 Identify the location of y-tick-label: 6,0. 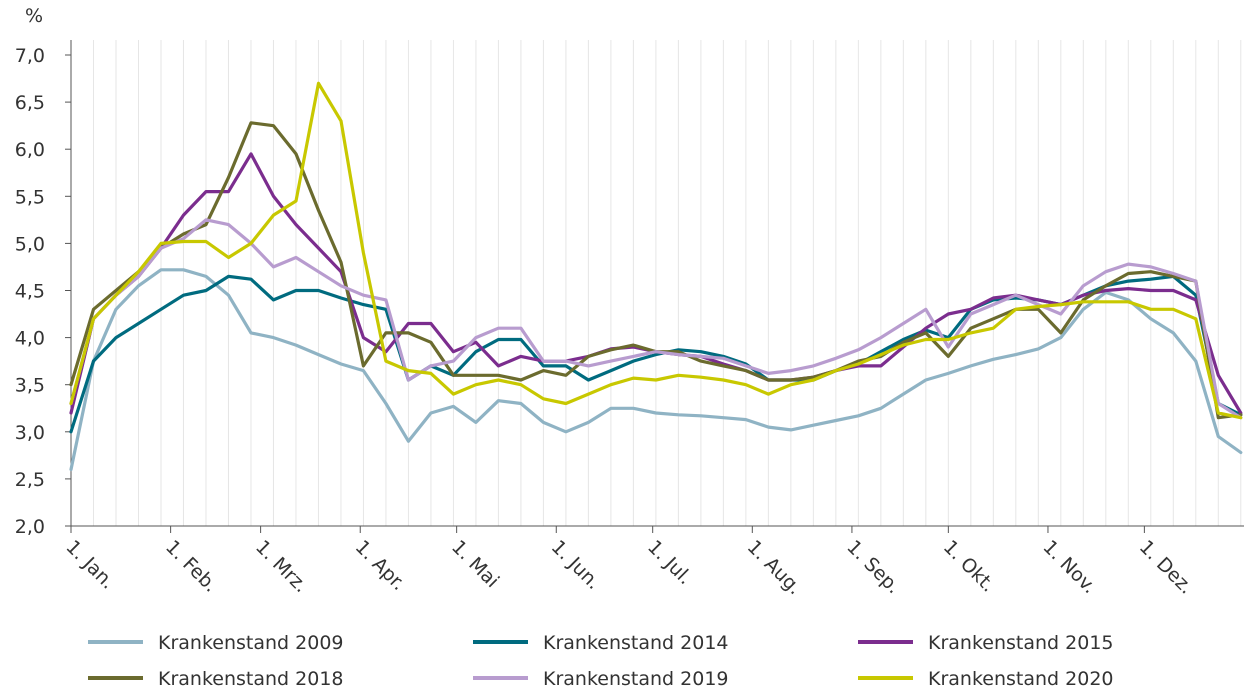
(30, 150).